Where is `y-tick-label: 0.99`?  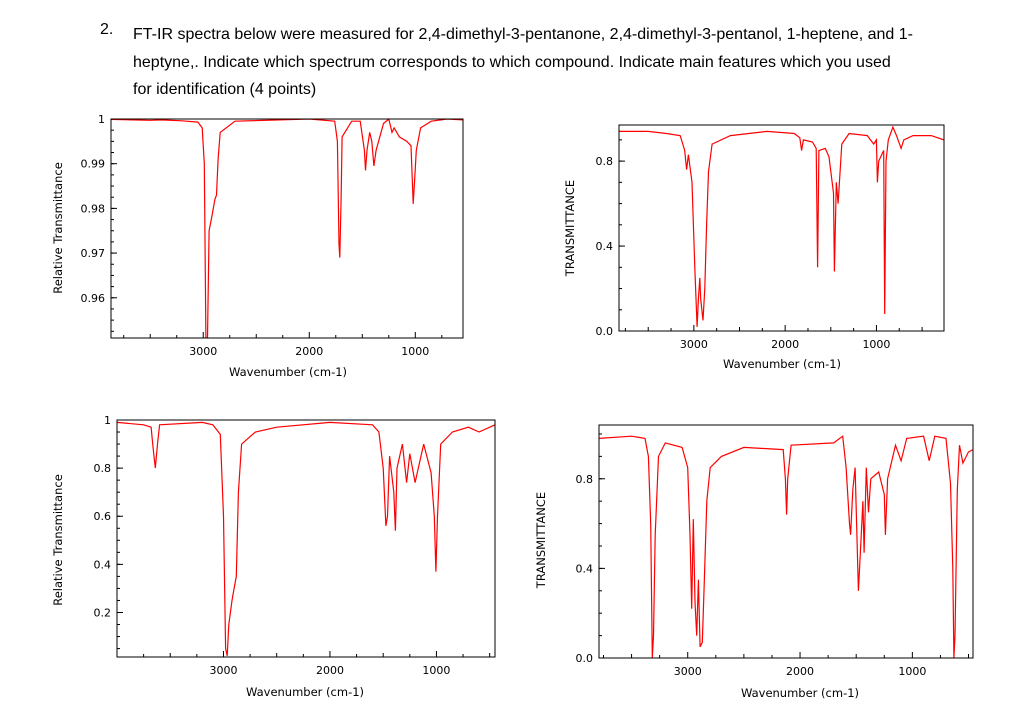
y-tick-label: 0.99 is located at coordinates (93, 164).